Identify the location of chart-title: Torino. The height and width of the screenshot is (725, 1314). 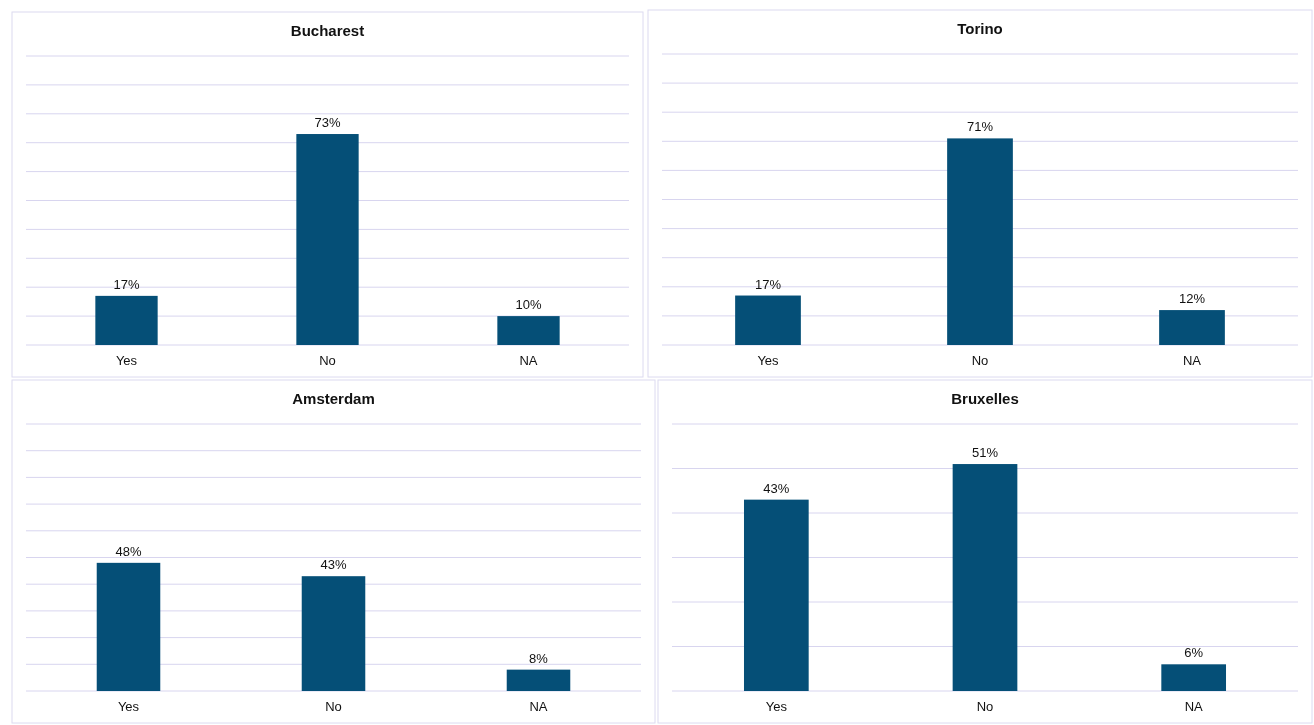
(980, 28).